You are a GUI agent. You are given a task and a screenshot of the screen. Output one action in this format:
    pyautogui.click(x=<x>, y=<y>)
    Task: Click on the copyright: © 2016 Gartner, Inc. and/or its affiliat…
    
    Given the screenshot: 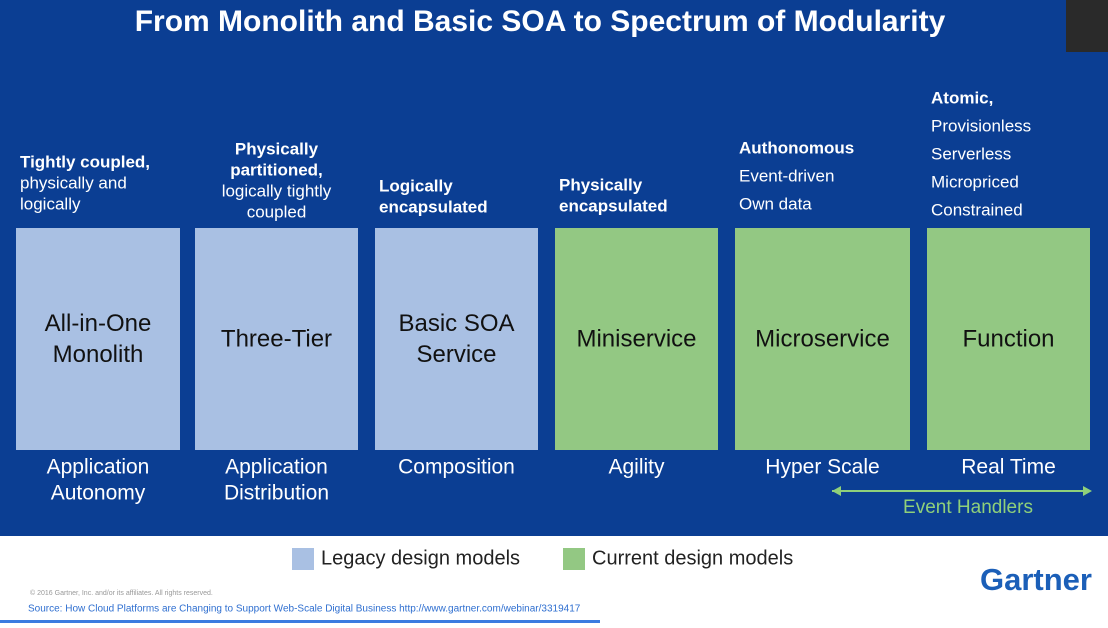 What is the action you would take?
    pyautogui.click(x=121, y=593)
    